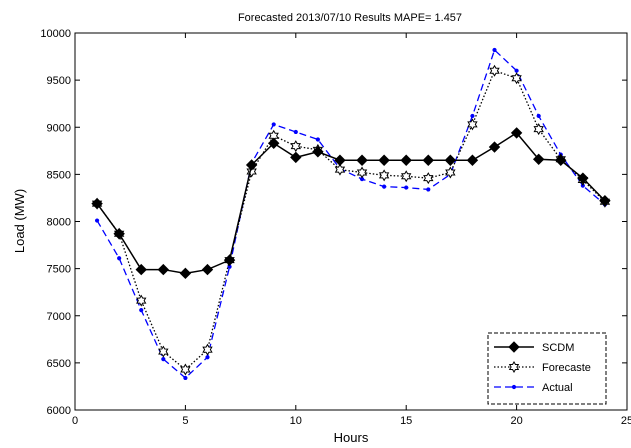 This screenshot has height=448, width=631. Describe the element at coordinates (626, 421) in the screenshot. I see `x-tick-label: 25` at that location.